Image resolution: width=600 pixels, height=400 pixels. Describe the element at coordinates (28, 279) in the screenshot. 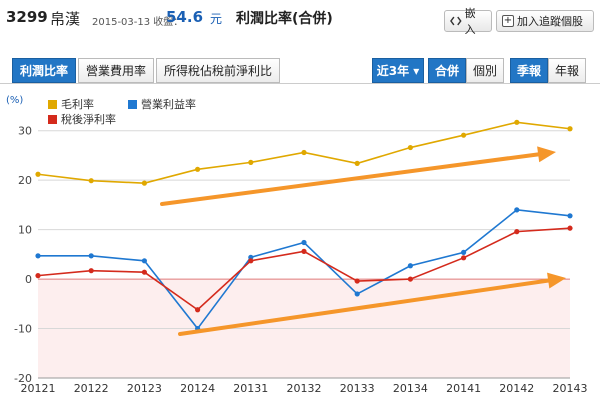

I see `y-tick-label: 0` at that location.